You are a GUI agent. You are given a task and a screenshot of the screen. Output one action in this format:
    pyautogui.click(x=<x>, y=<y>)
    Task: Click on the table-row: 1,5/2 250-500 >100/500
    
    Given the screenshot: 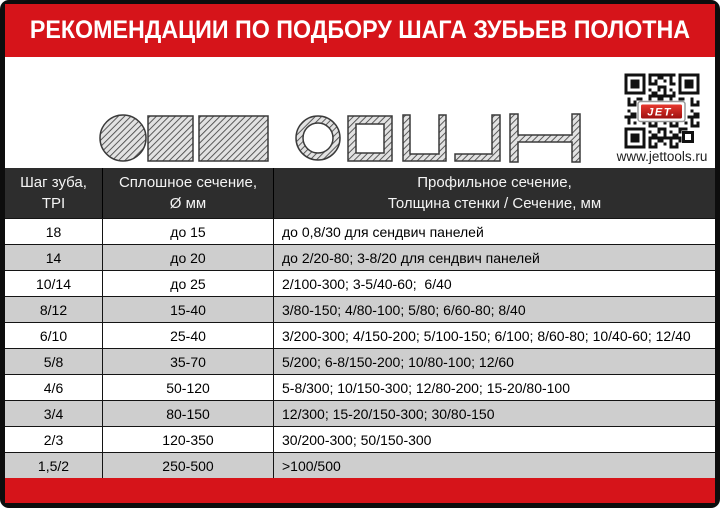 What is the action you would take?
    pyautogui.click(x=360, y=465)
    